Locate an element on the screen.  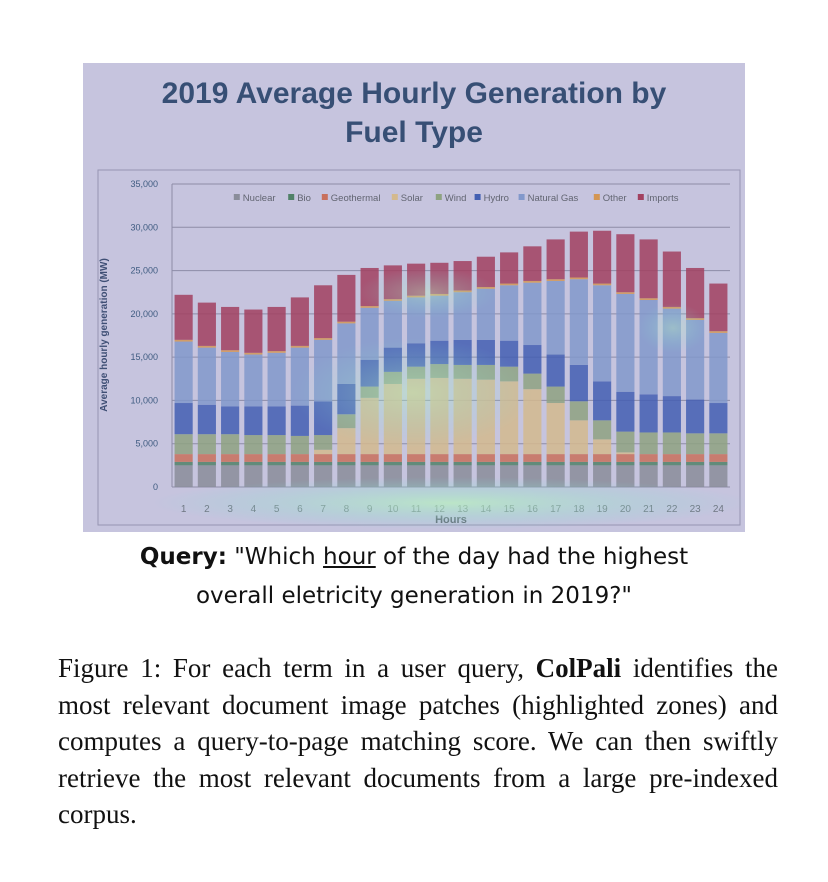
legend-label: Imports is located at coordinates (663, 198).